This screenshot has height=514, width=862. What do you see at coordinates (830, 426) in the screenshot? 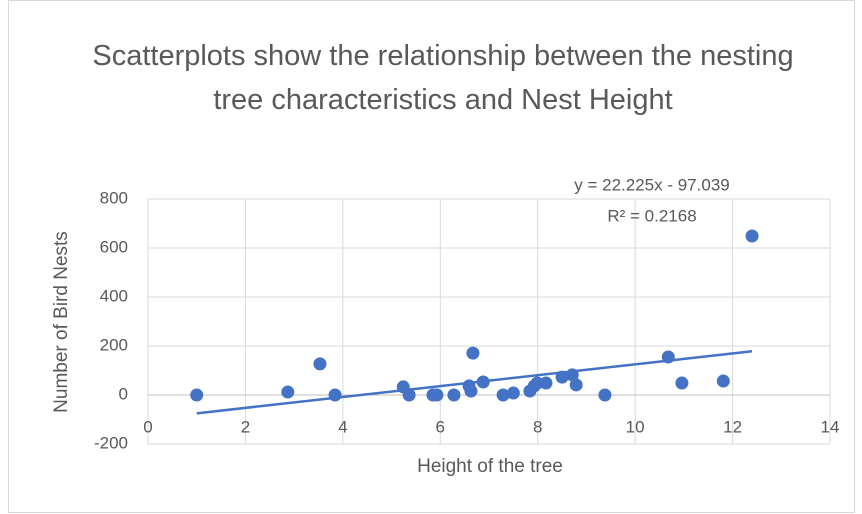
I see `x-tick-label: 14` at bounding box center [830, 426].